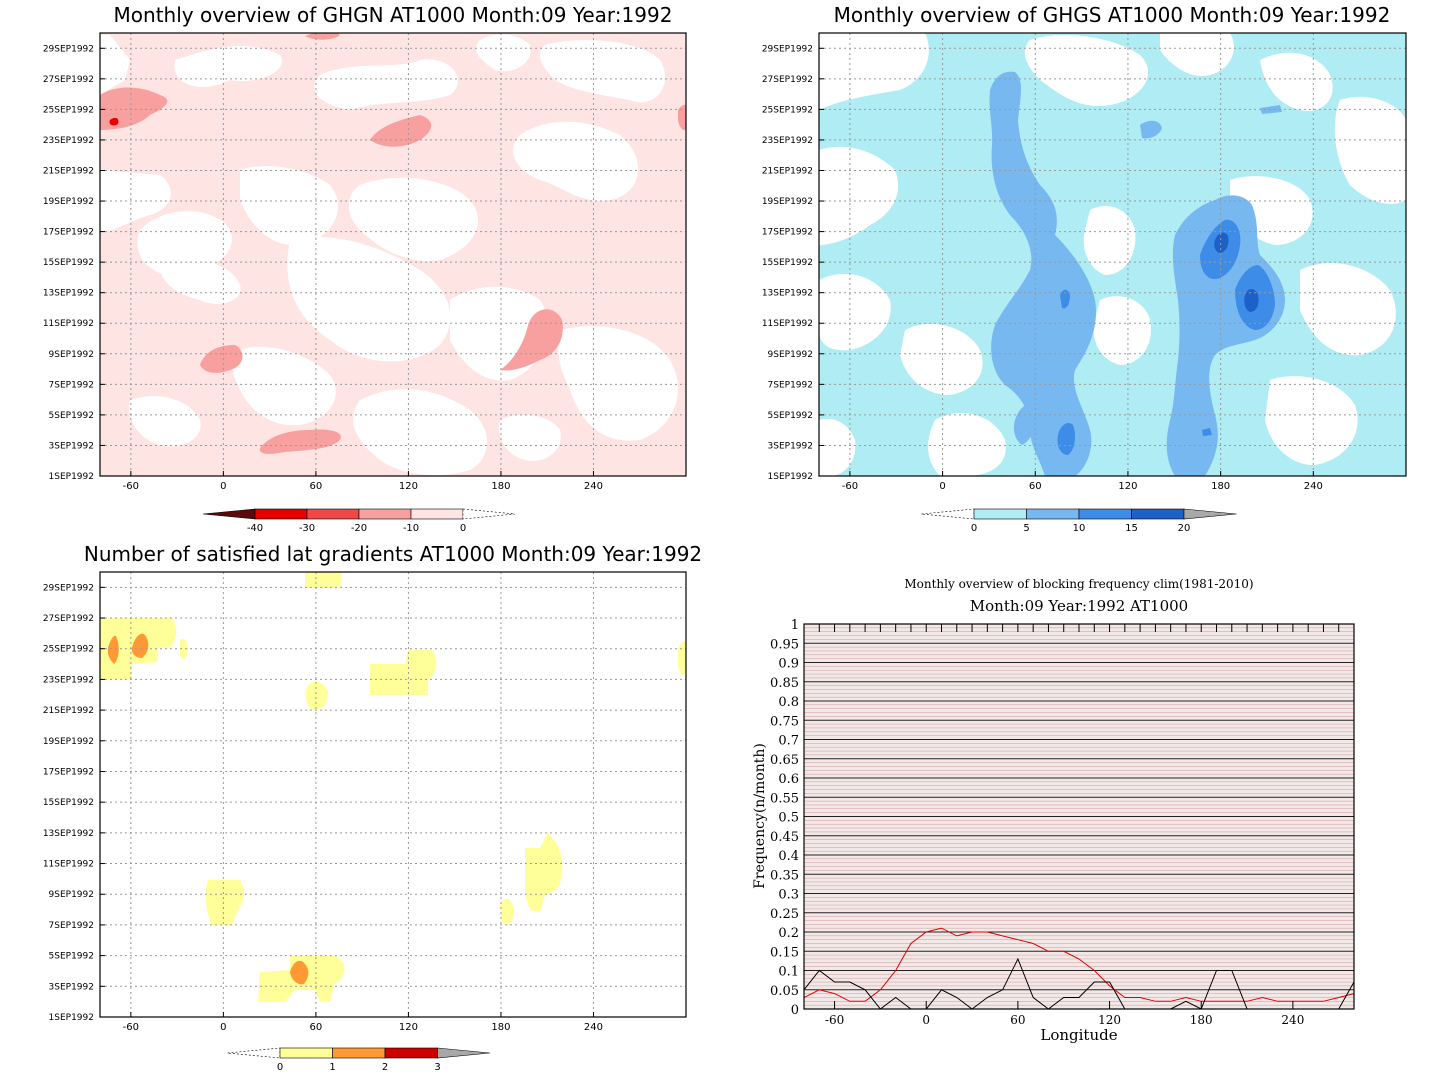  What do you see at coordinates (332, 1067) in the screenshot?
I see `colorbar-label: 1` at bounding box center [332, 1067].